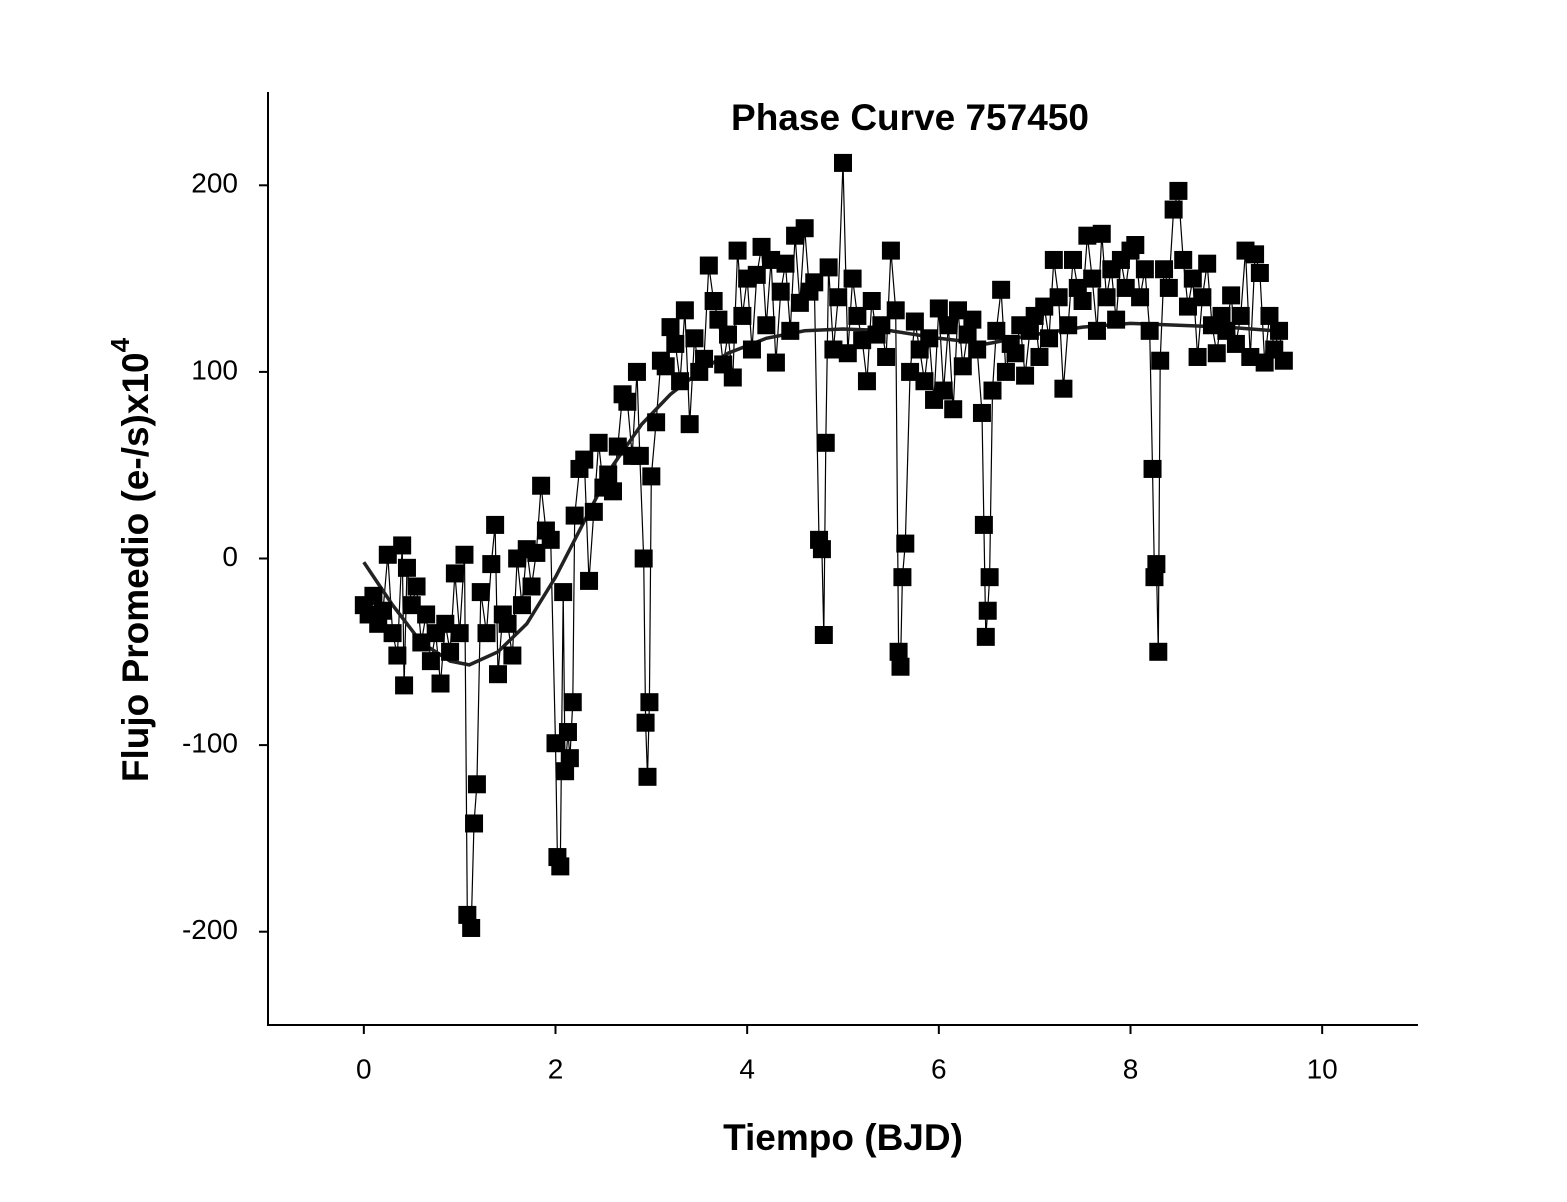 This screenshot has width=1567, height=1202. I want to click on y-axis-label-exponent: 4, so click(120, 344).